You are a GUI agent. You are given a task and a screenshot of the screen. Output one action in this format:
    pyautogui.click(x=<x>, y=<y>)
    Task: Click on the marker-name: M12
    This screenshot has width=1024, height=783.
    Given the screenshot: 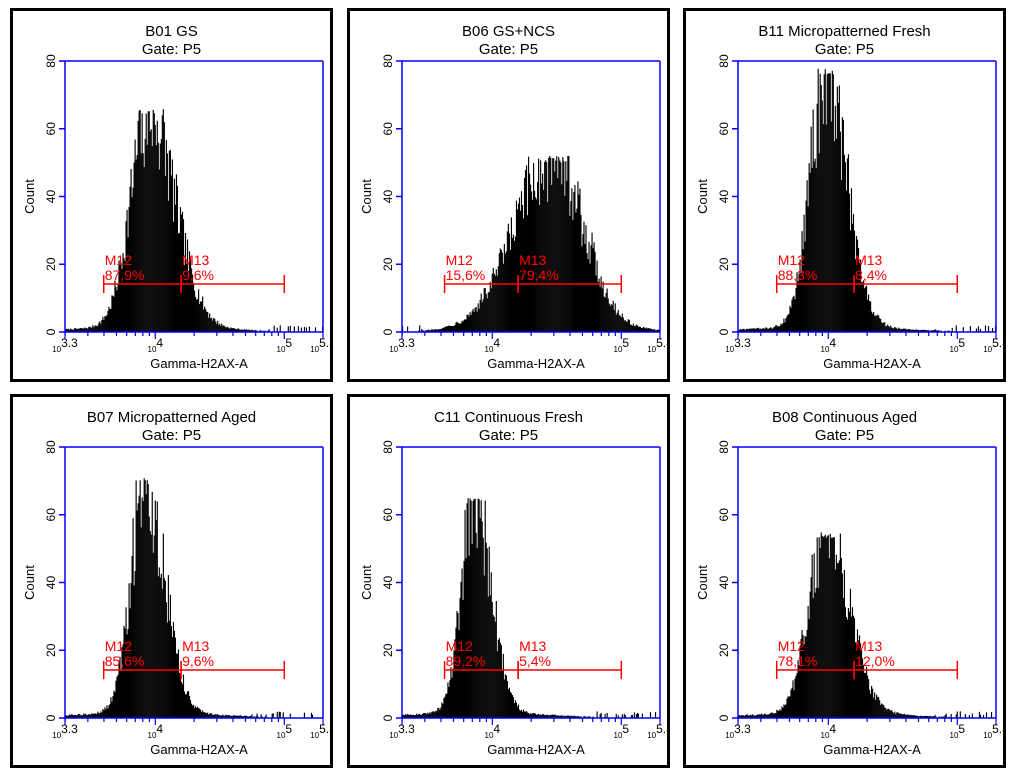 What is the action you would take?
    pyautogui.click(x=118, y=646)
    